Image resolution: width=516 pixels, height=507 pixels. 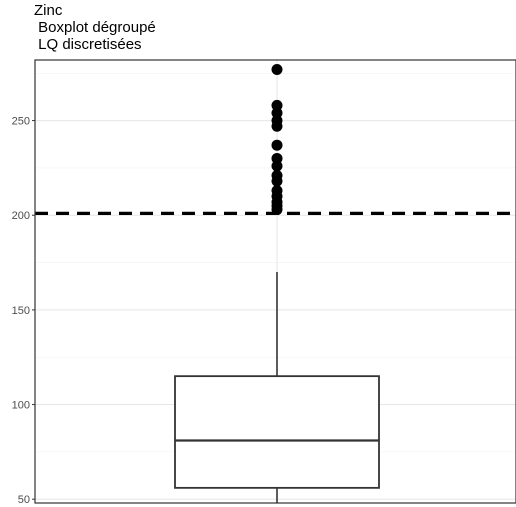 What do you see at coordinates (277, 432) in the screenshot?
I see `iqr-box` at bounding box center [277, 432].